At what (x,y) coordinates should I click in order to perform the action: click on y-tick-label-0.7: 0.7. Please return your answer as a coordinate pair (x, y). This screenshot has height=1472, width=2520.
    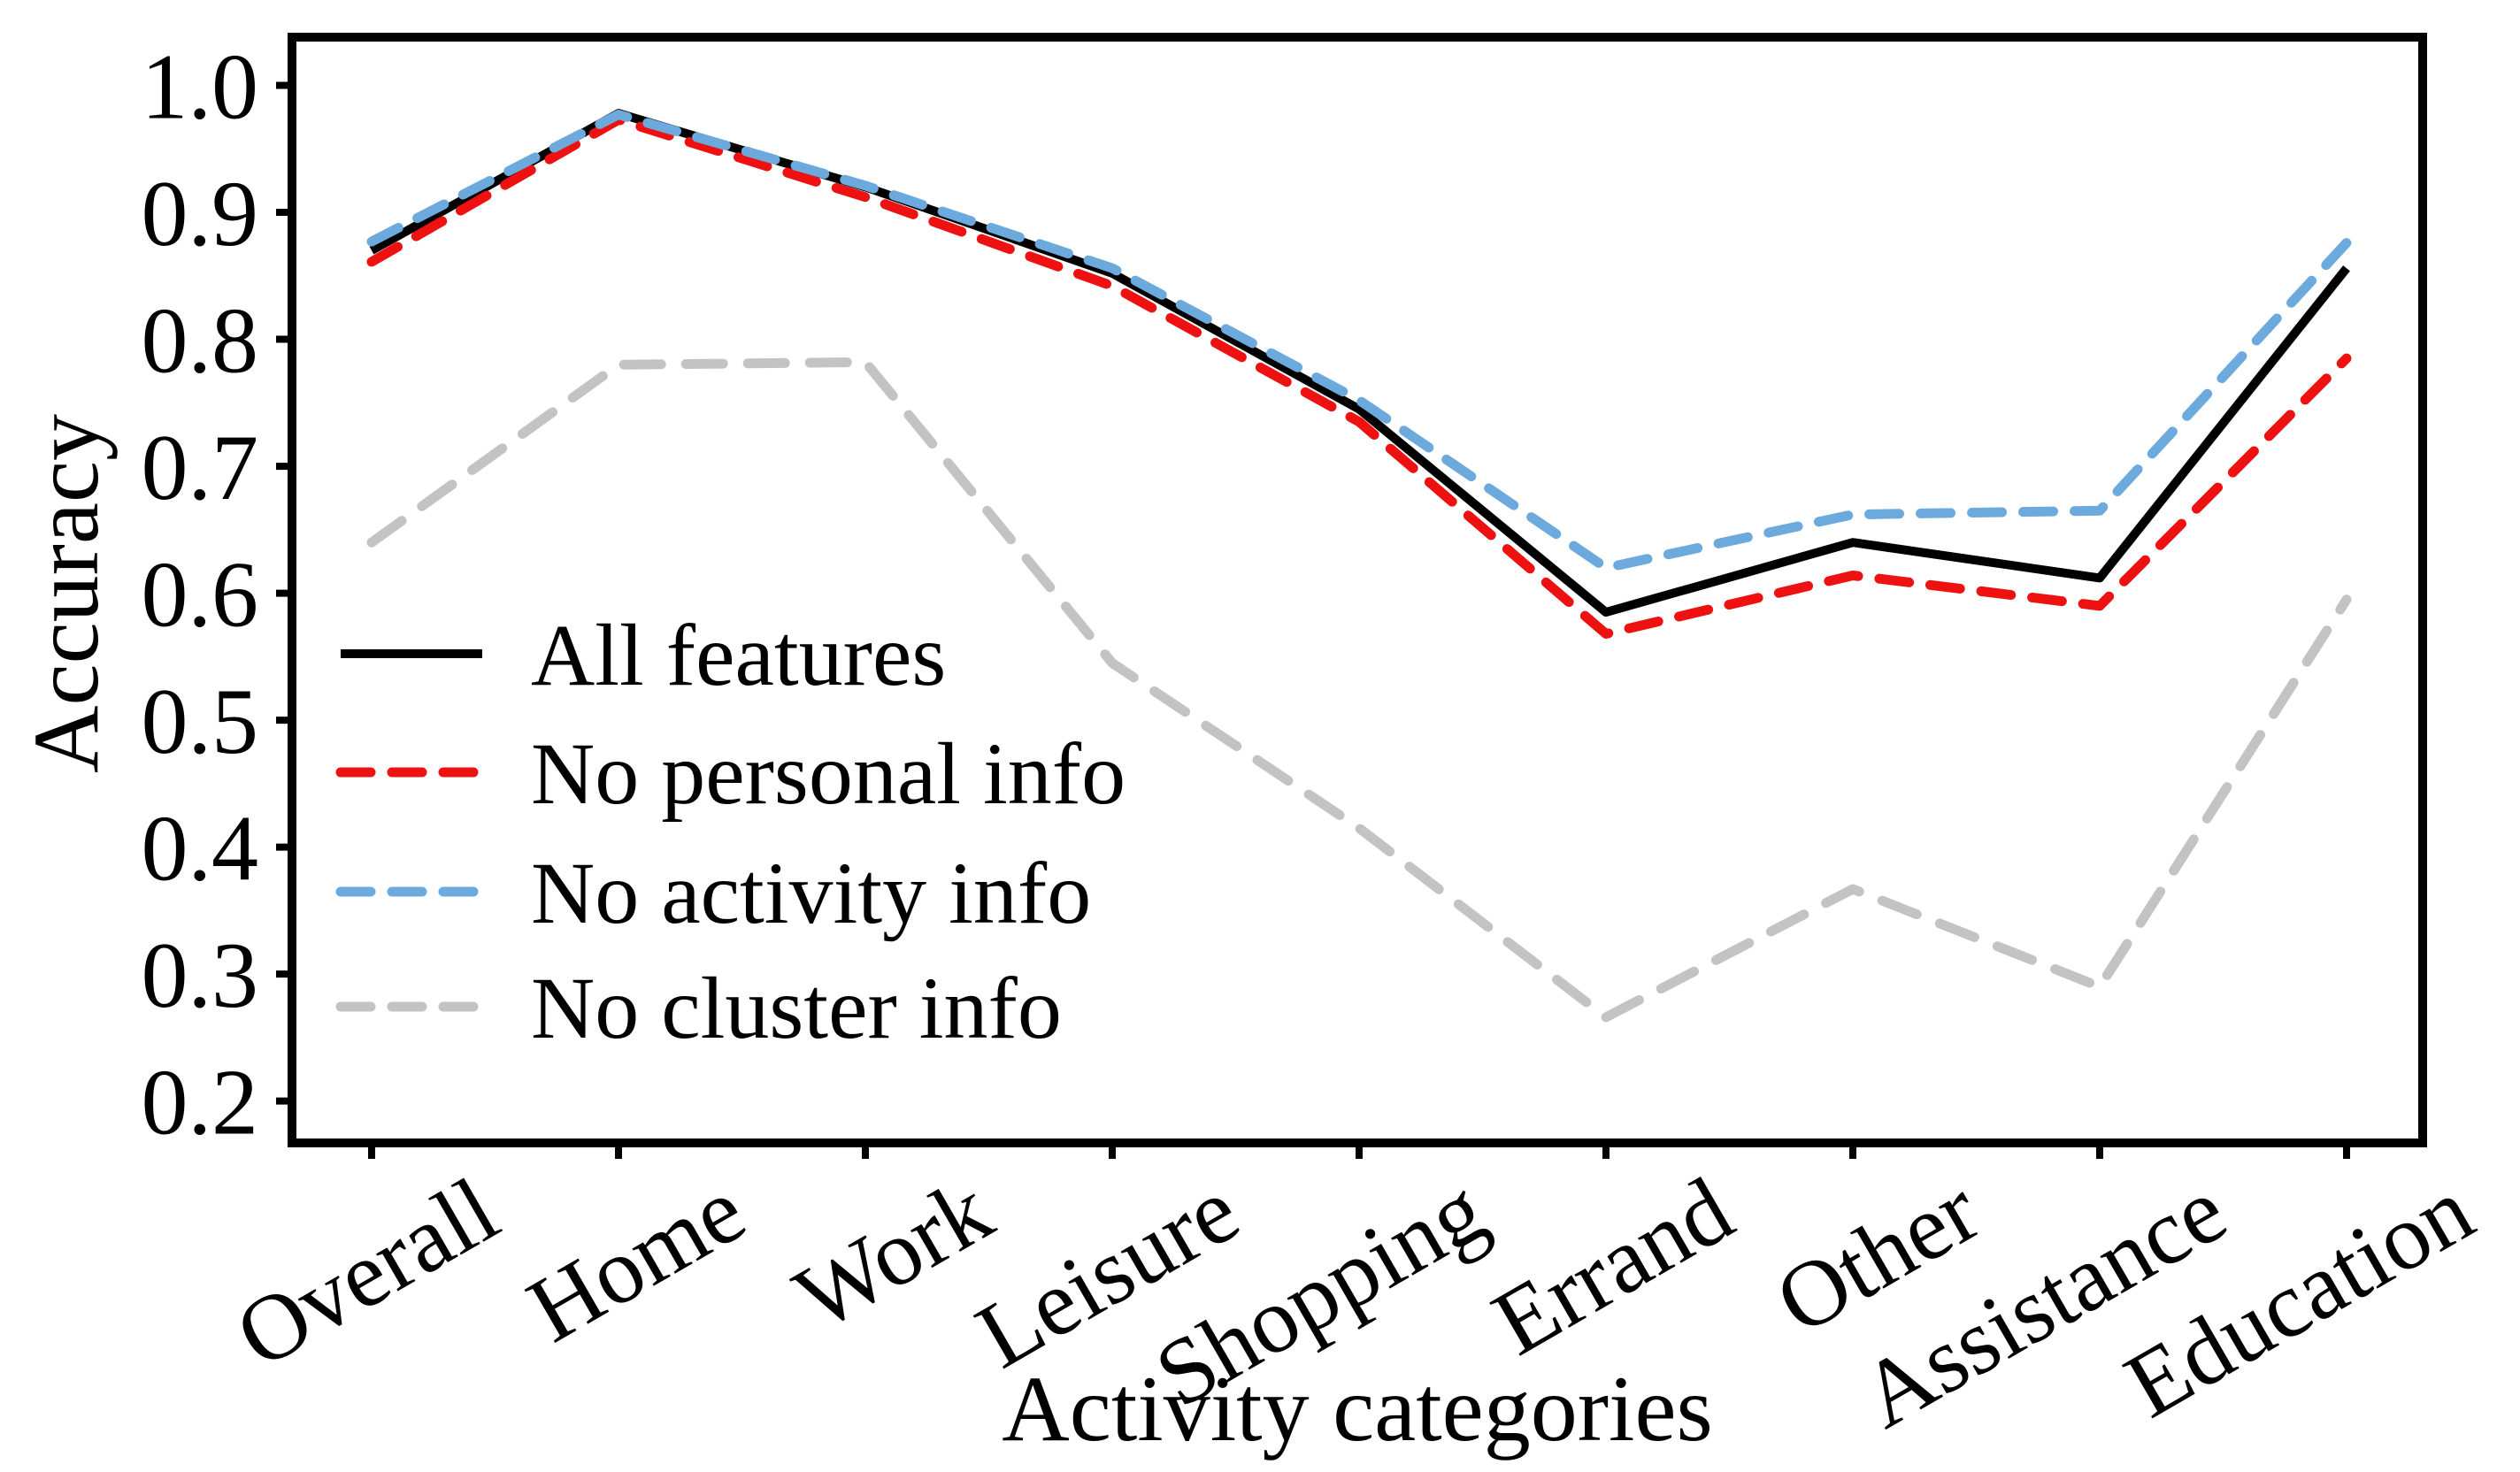
    Looking at the image, I should click on (200, 467).